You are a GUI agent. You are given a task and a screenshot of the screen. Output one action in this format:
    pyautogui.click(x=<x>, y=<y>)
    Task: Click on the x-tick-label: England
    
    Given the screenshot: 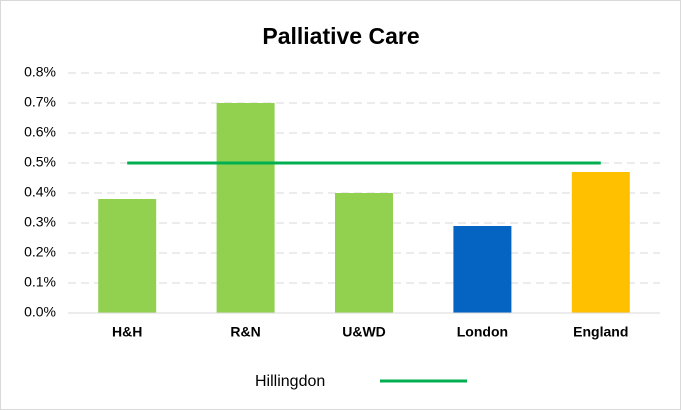 What is the action you would take?
    pyautogui.click(x=600, y=332)
    